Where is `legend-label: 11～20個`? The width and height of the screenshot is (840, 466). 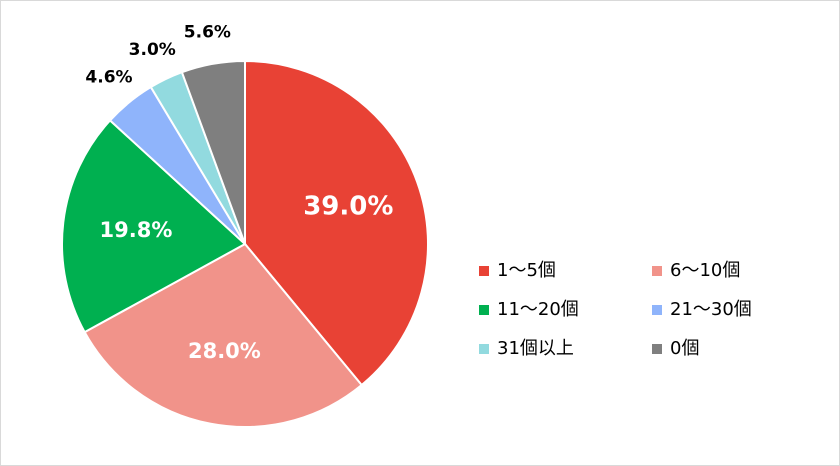 legend-label: 11～20個 is located at coordinates (538, 309).